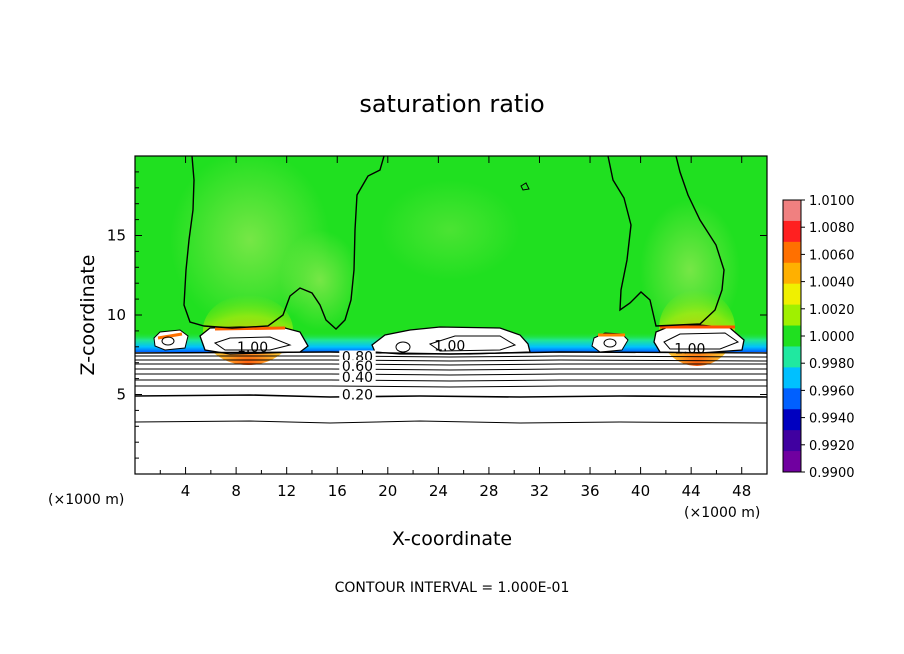 The height and width of the screenshot is (654, 904). I want to click on contour-label: 0.40, so click(357, 378).